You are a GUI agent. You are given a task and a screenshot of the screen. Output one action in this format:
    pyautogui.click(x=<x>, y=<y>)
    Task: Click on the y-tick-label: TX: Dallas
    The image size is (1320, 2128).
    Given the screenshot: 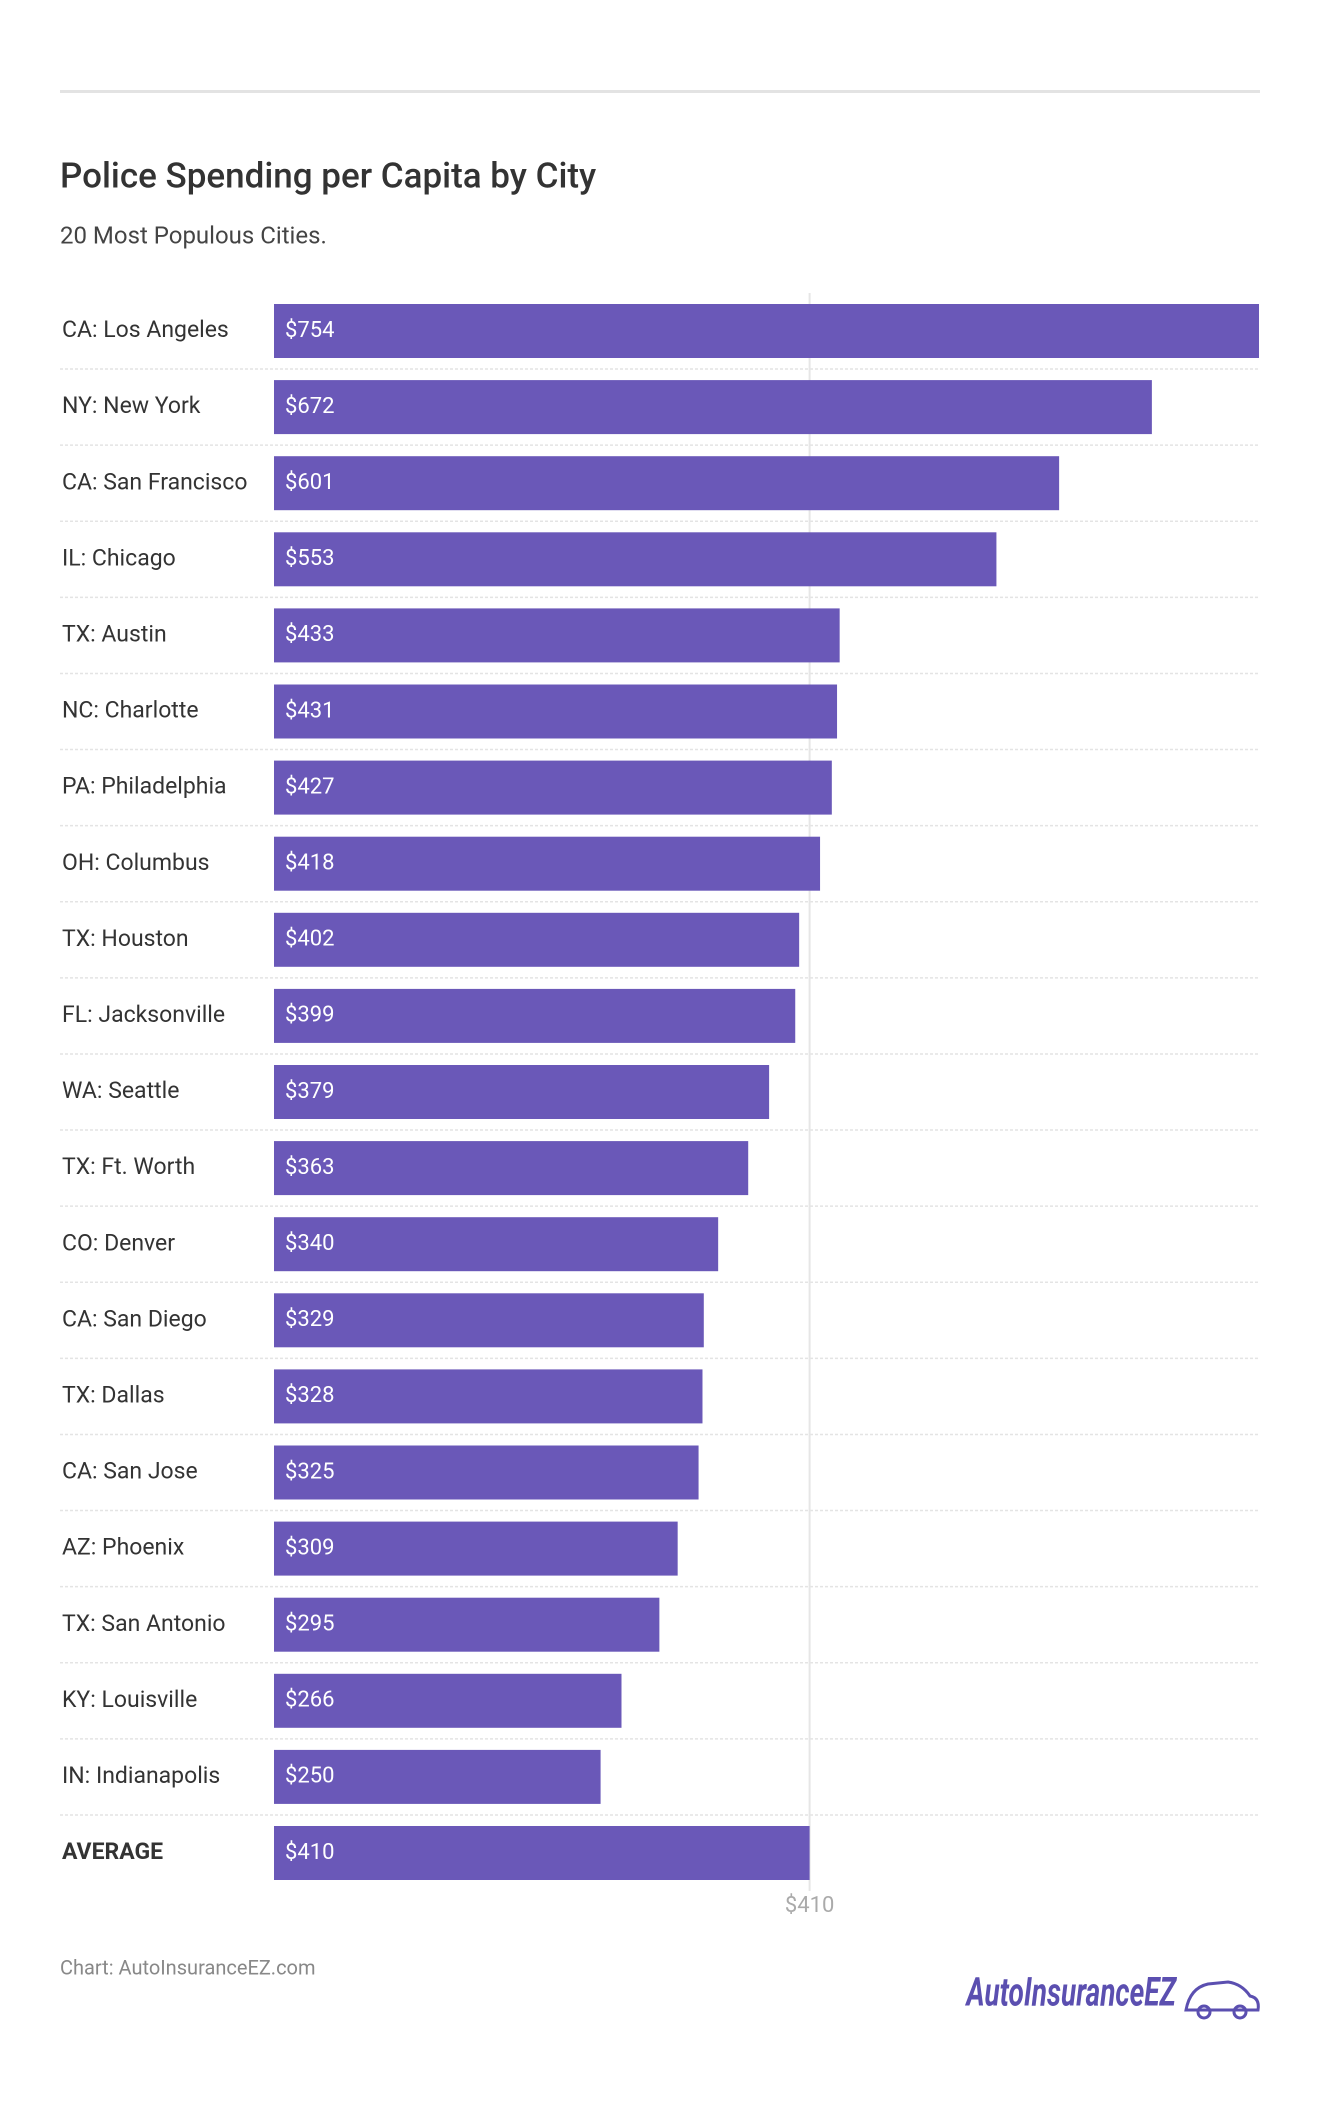 What is the action you would take?
    pyautogui.click(x=113, y=1394)
    